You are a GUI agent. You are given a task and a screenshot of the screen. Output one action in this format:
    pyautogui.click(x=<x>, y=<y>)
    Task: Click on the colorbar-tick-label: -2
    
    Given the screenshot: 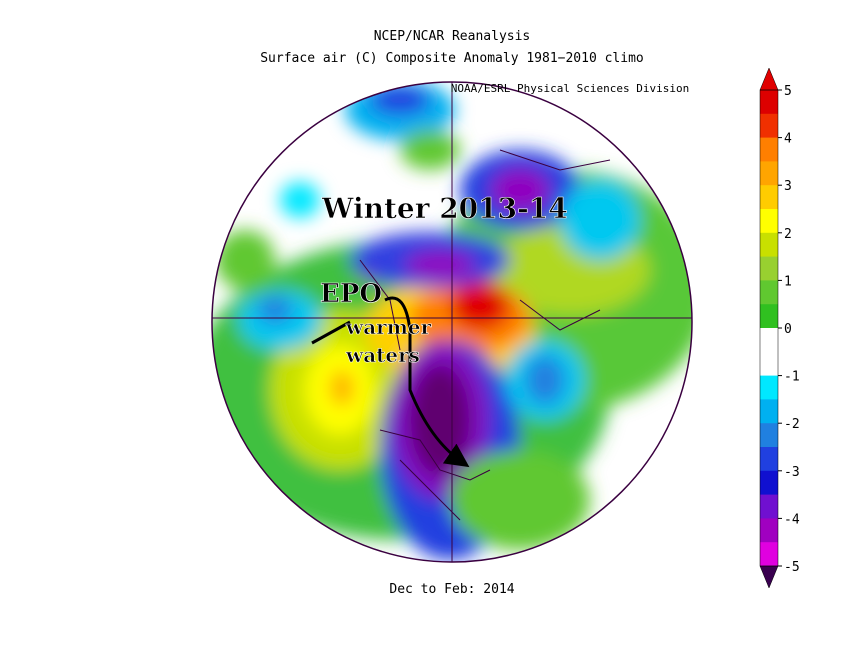 What is the action you would take?
    pyautogui.click(x=792, y=424)
    